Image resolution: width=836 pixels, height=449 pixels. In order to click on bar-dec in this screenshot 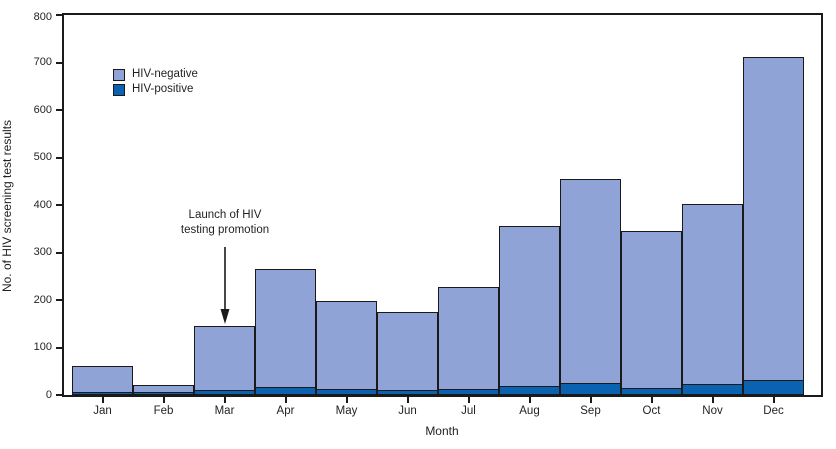, I will do `click(773, 226)`.